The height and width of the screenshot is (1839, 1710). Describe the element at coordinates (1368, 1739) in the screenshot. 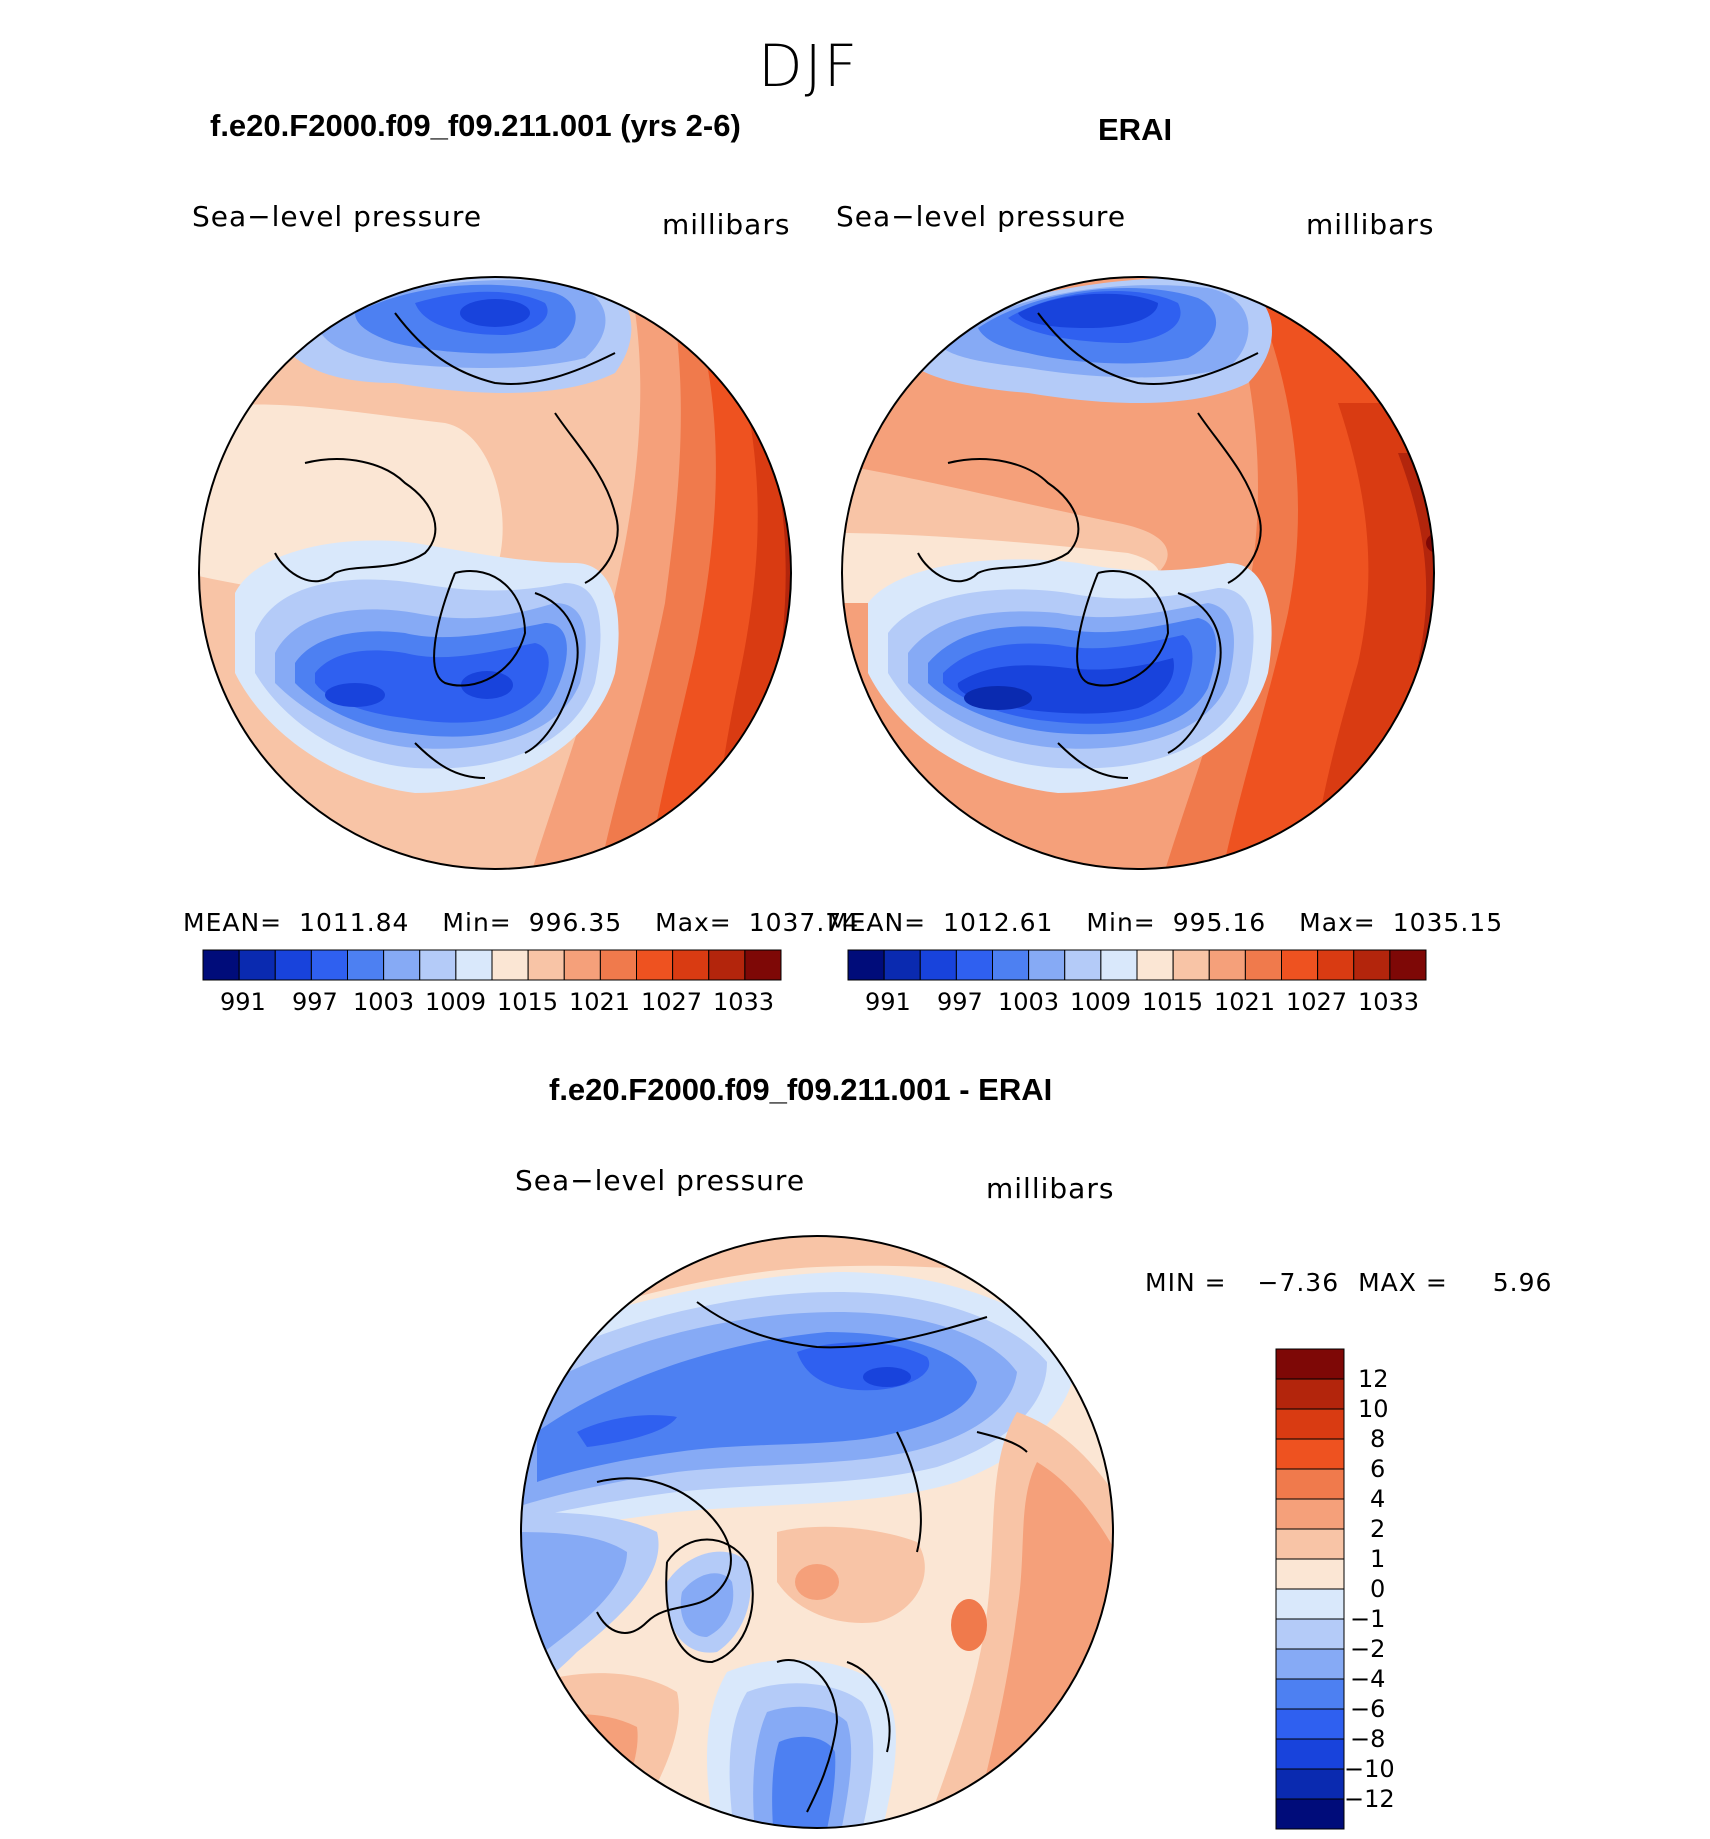

I see `tick: −8` at that location.